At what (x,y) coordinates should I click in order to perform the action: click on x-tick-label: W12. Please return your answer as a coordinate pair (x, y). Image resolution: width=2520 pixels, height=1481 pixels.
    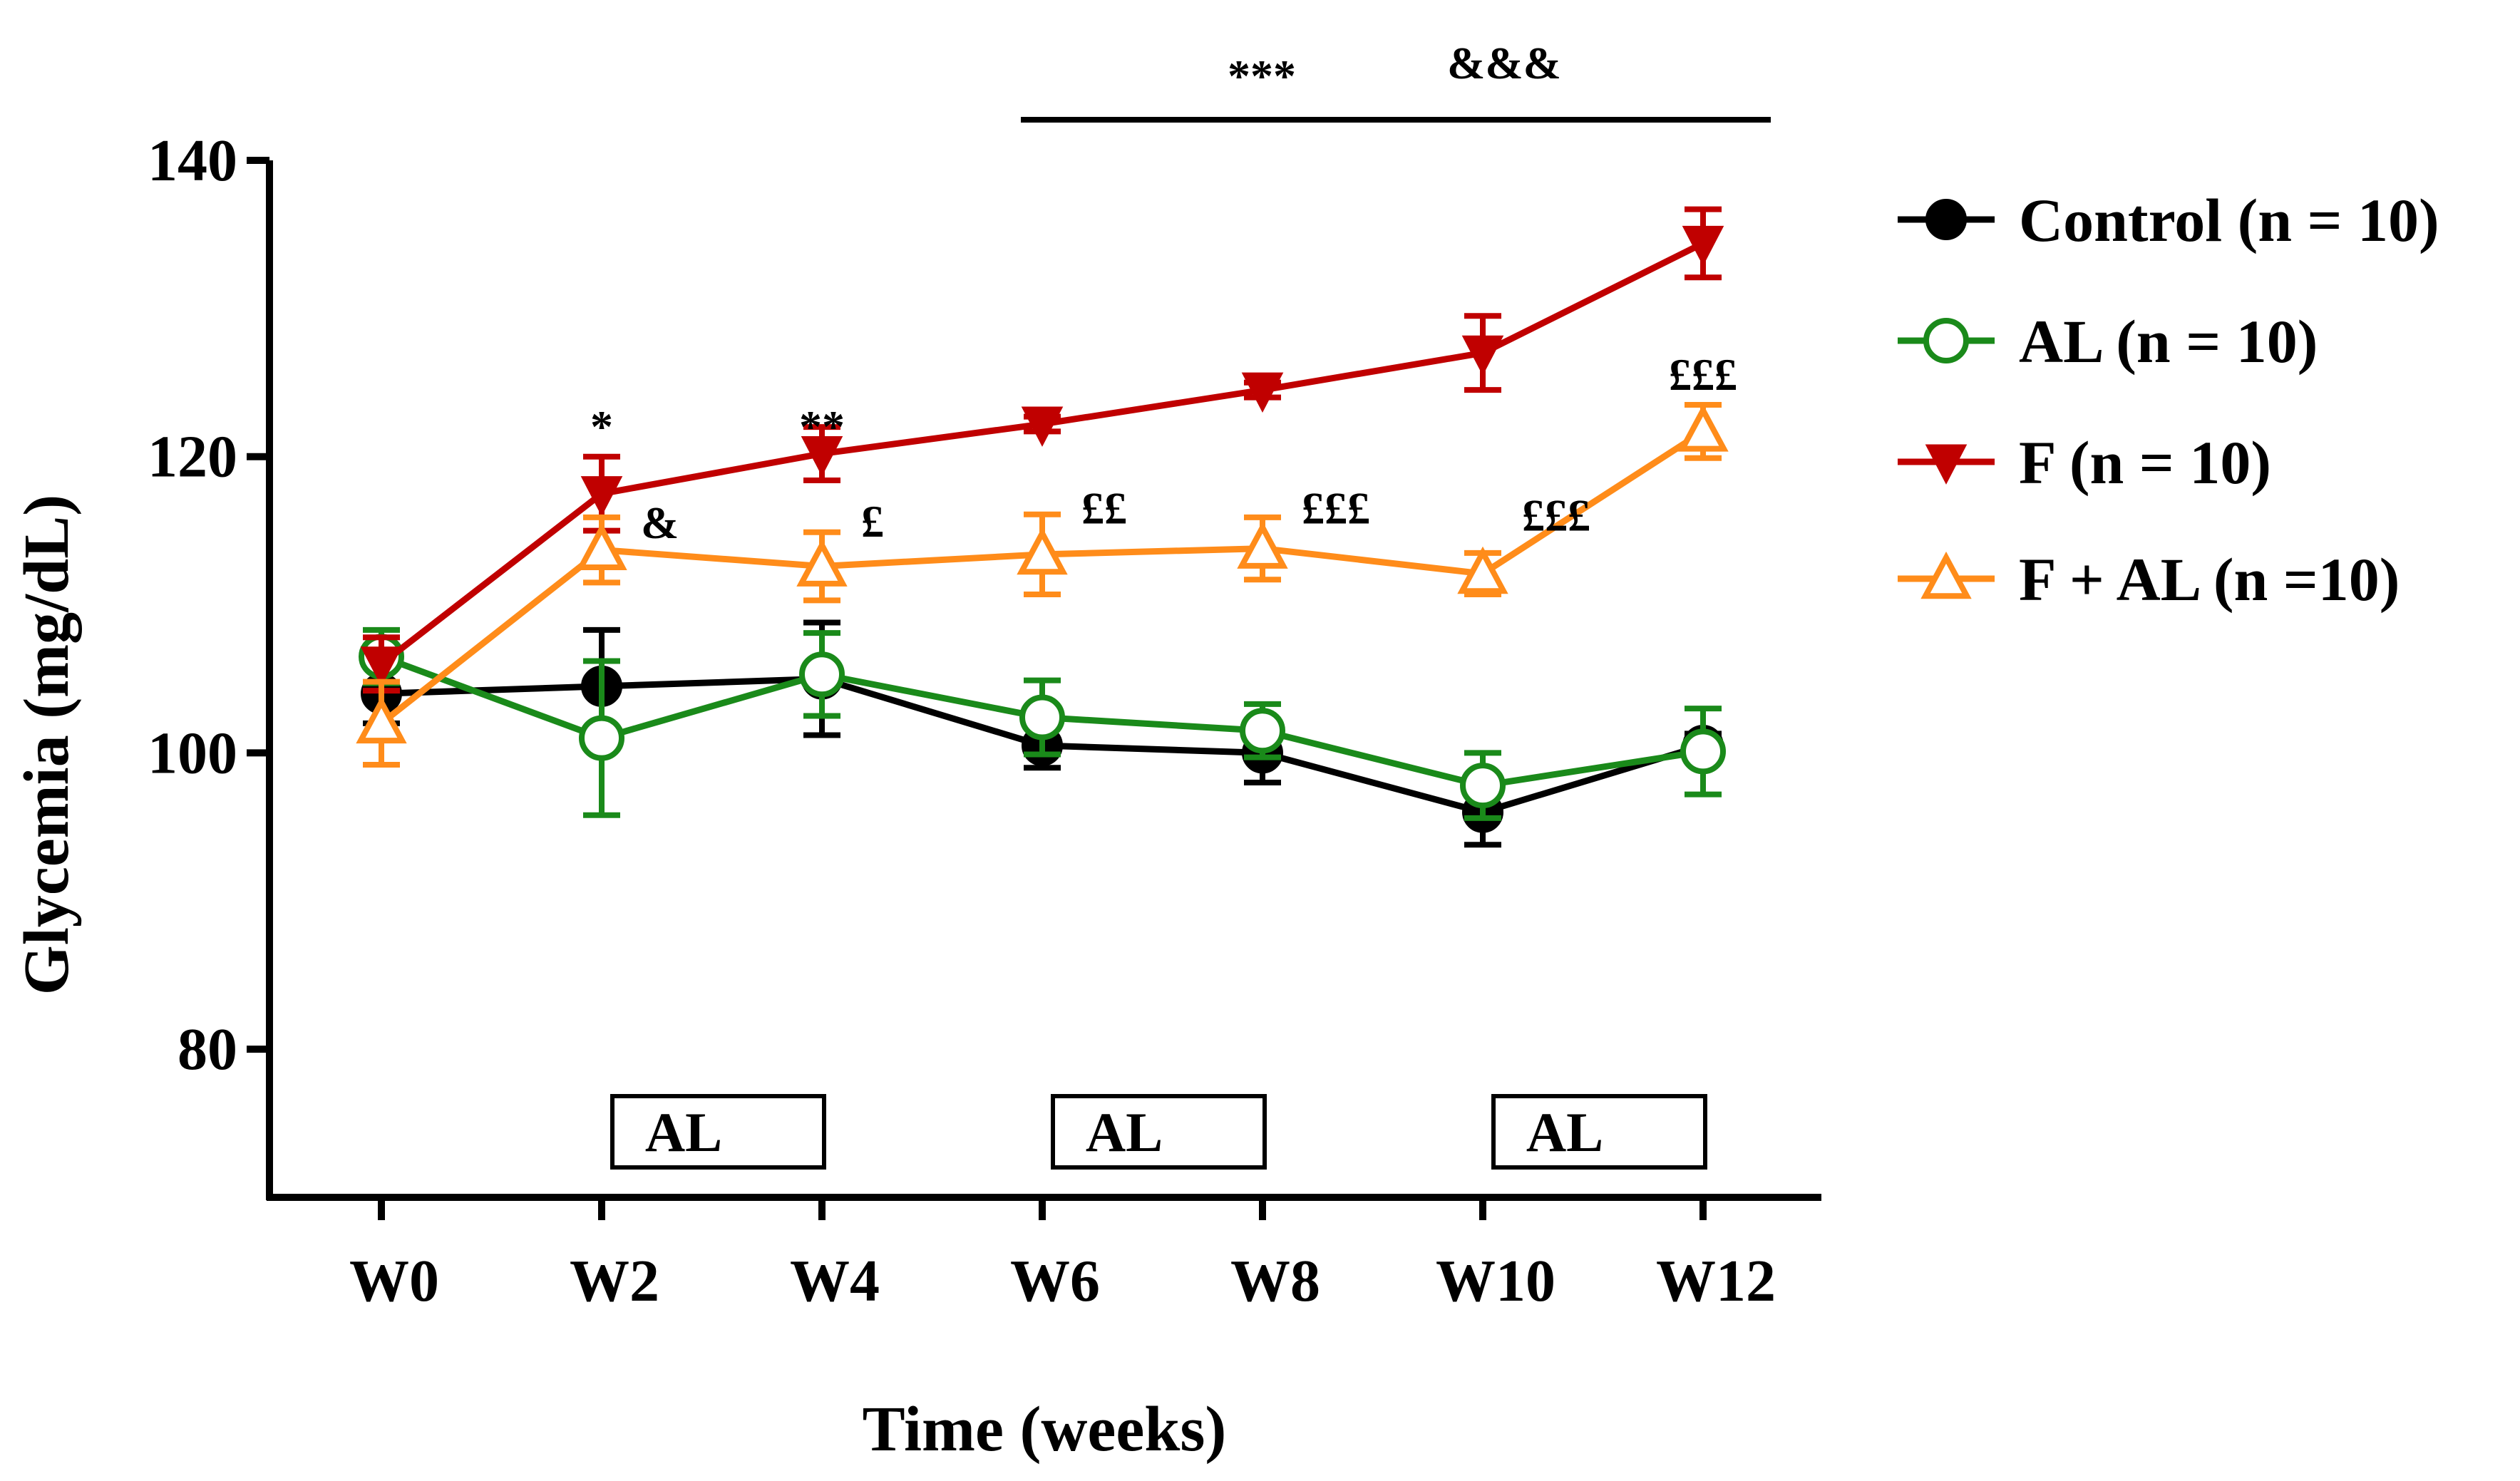
    Looking at the image, I should click on (1716, 1281).